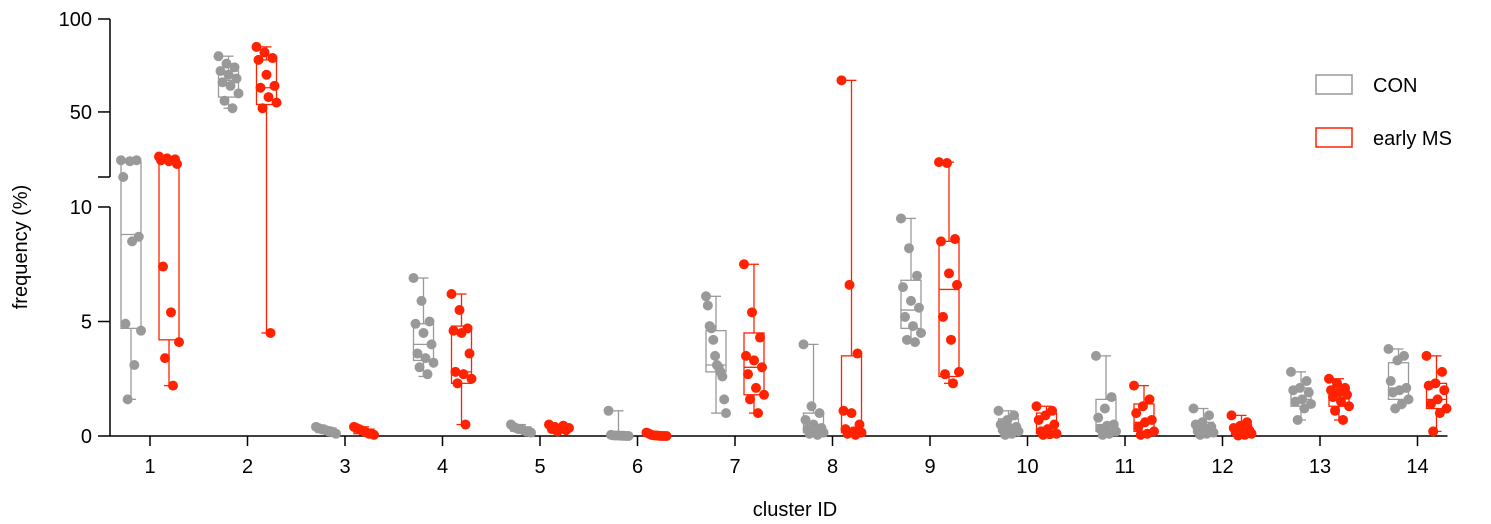 The width and height of the screenshot is (1491, 524). Describe the element at coordinates (86, 323) in the screenshot. I see `y-tick-label: 5` at that location.